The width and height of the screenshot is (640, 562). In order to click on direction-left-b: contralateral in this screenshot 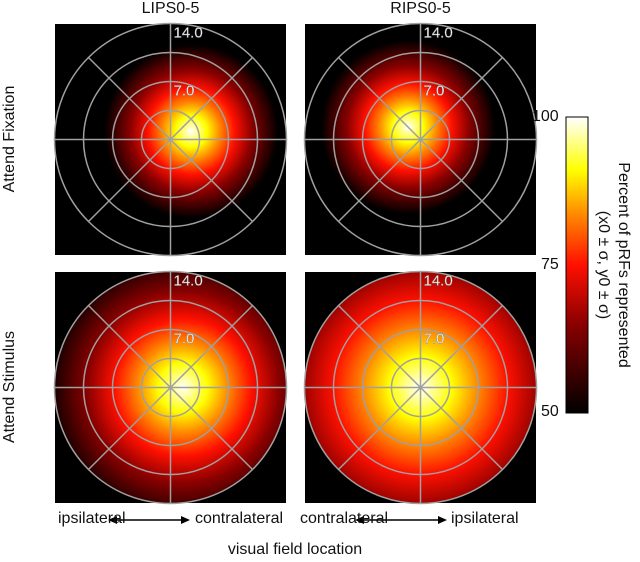, I will do `click(239, 518)`.